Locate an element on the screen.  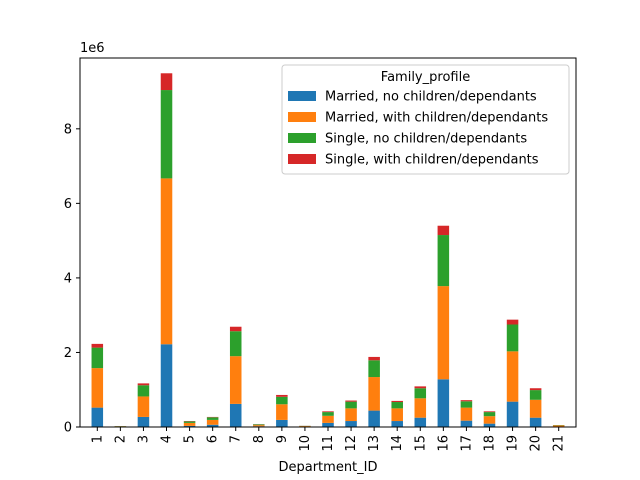
x-tick-label: 15 is located at coordinates (420, 443).